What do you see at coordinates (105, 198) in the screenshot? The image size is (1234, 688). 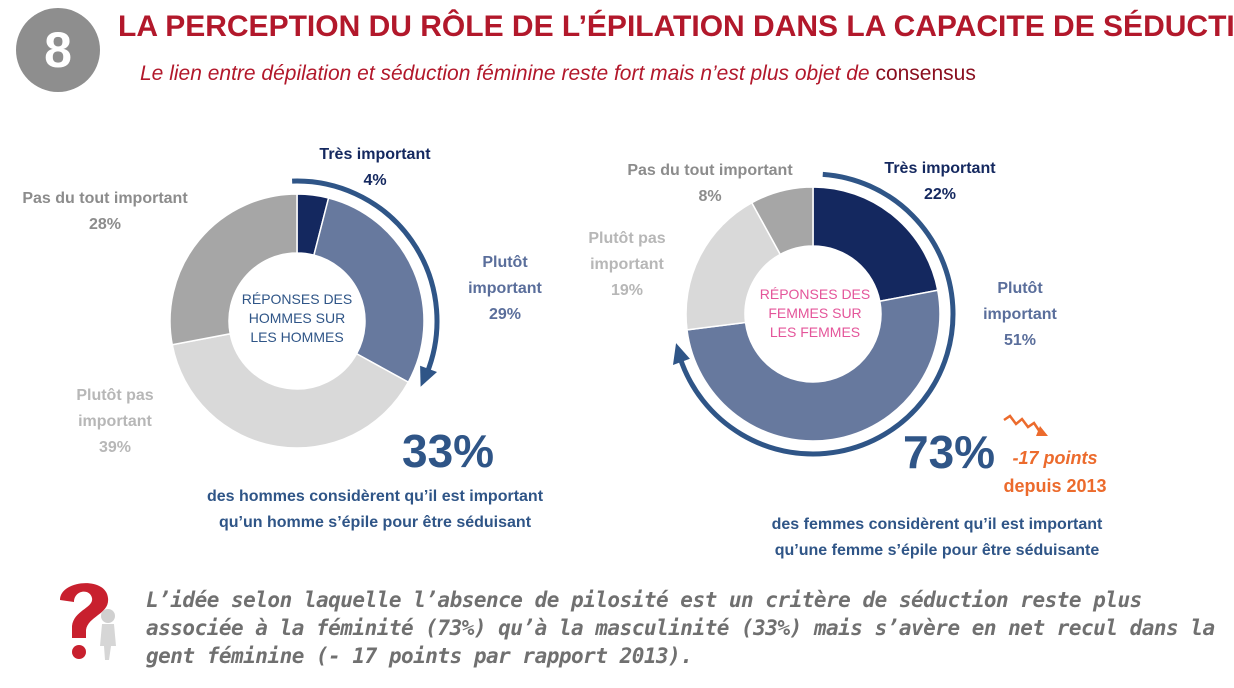 I see `men-slice-3-label: Pas du tout important` at bounding box center [105, 198].